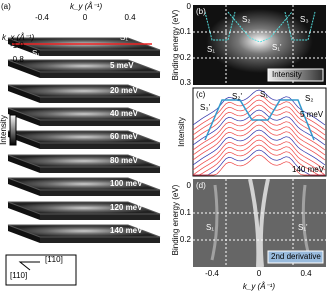  Describe the element at coordinates (205, 107) in the screenshot. I see `state-label: S₃'` at that location.